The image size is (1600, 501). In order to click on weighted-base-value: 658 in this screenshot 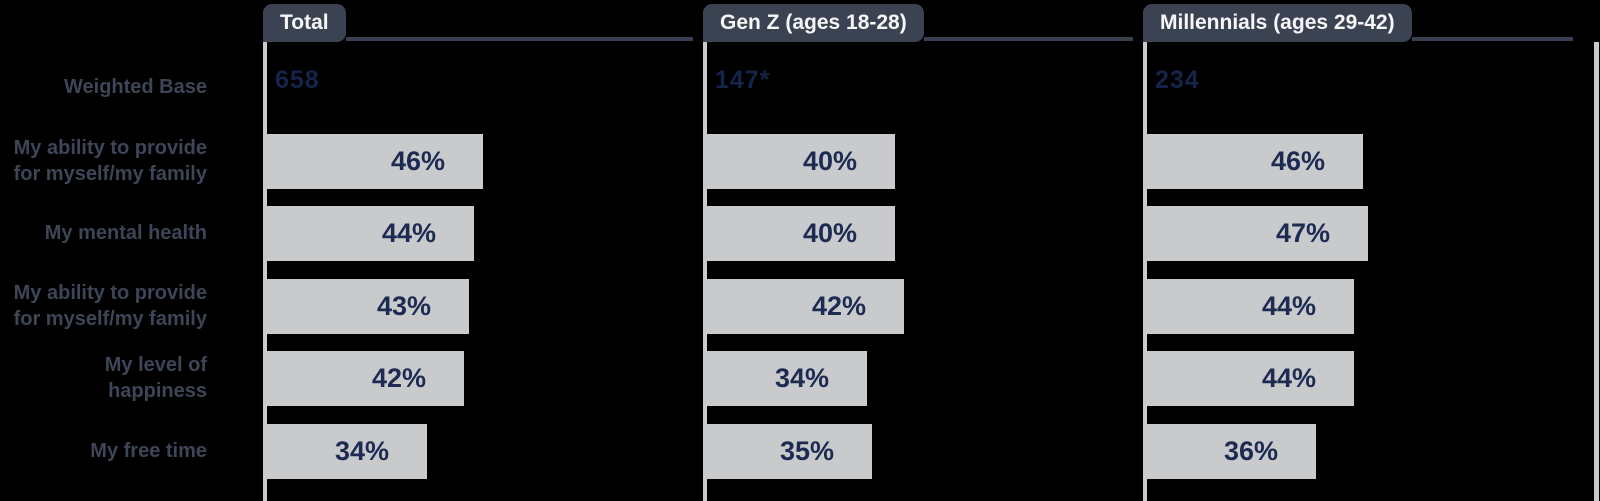, I will do `click(297, 80)`.